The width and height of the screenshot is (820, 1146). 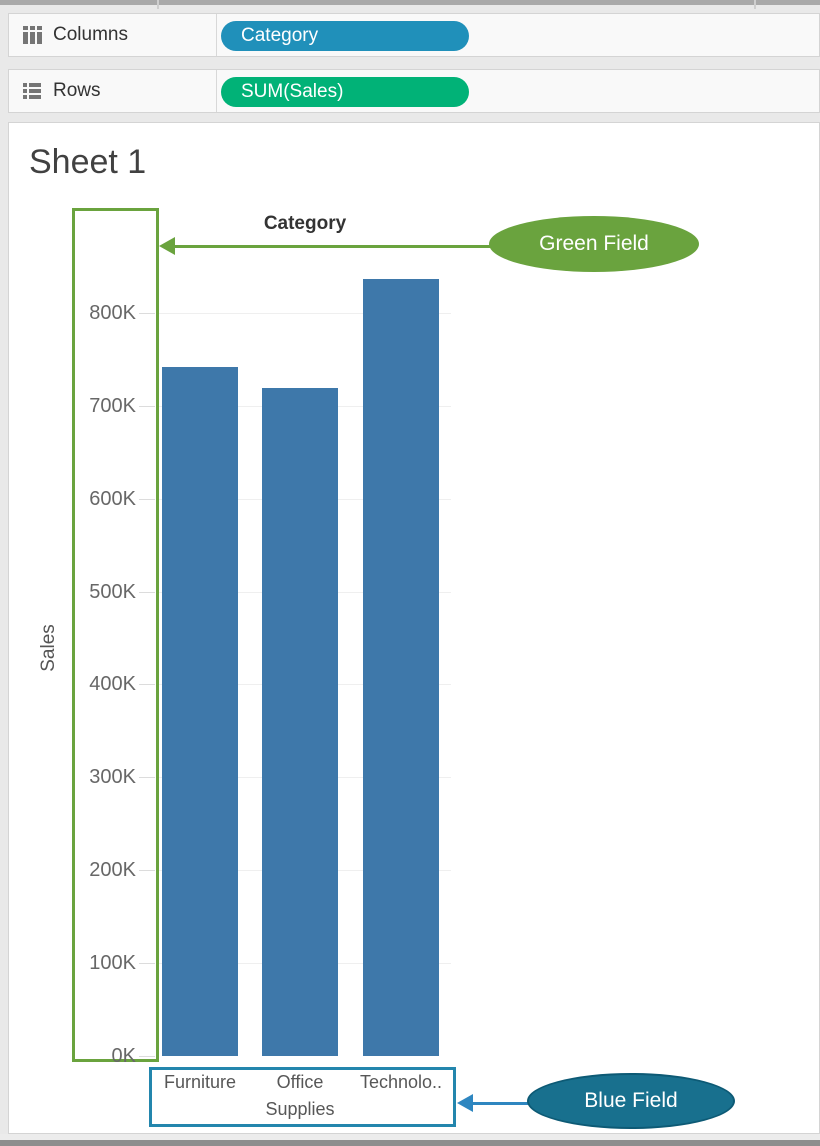 I want to click on y-axis: 800K 700K 600K 500K 400K 300K 200K 100K 0K, so click(x=84, y=652).